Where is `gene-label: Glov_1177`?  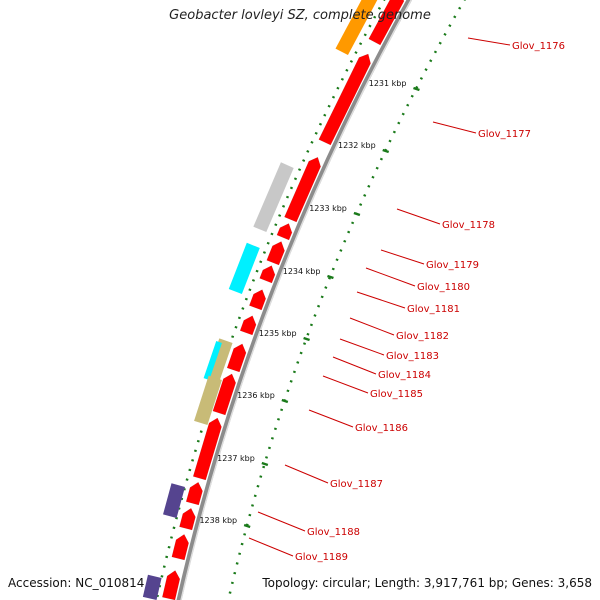 gene-label: Glov_1177 is located at coordinates (504, 134).